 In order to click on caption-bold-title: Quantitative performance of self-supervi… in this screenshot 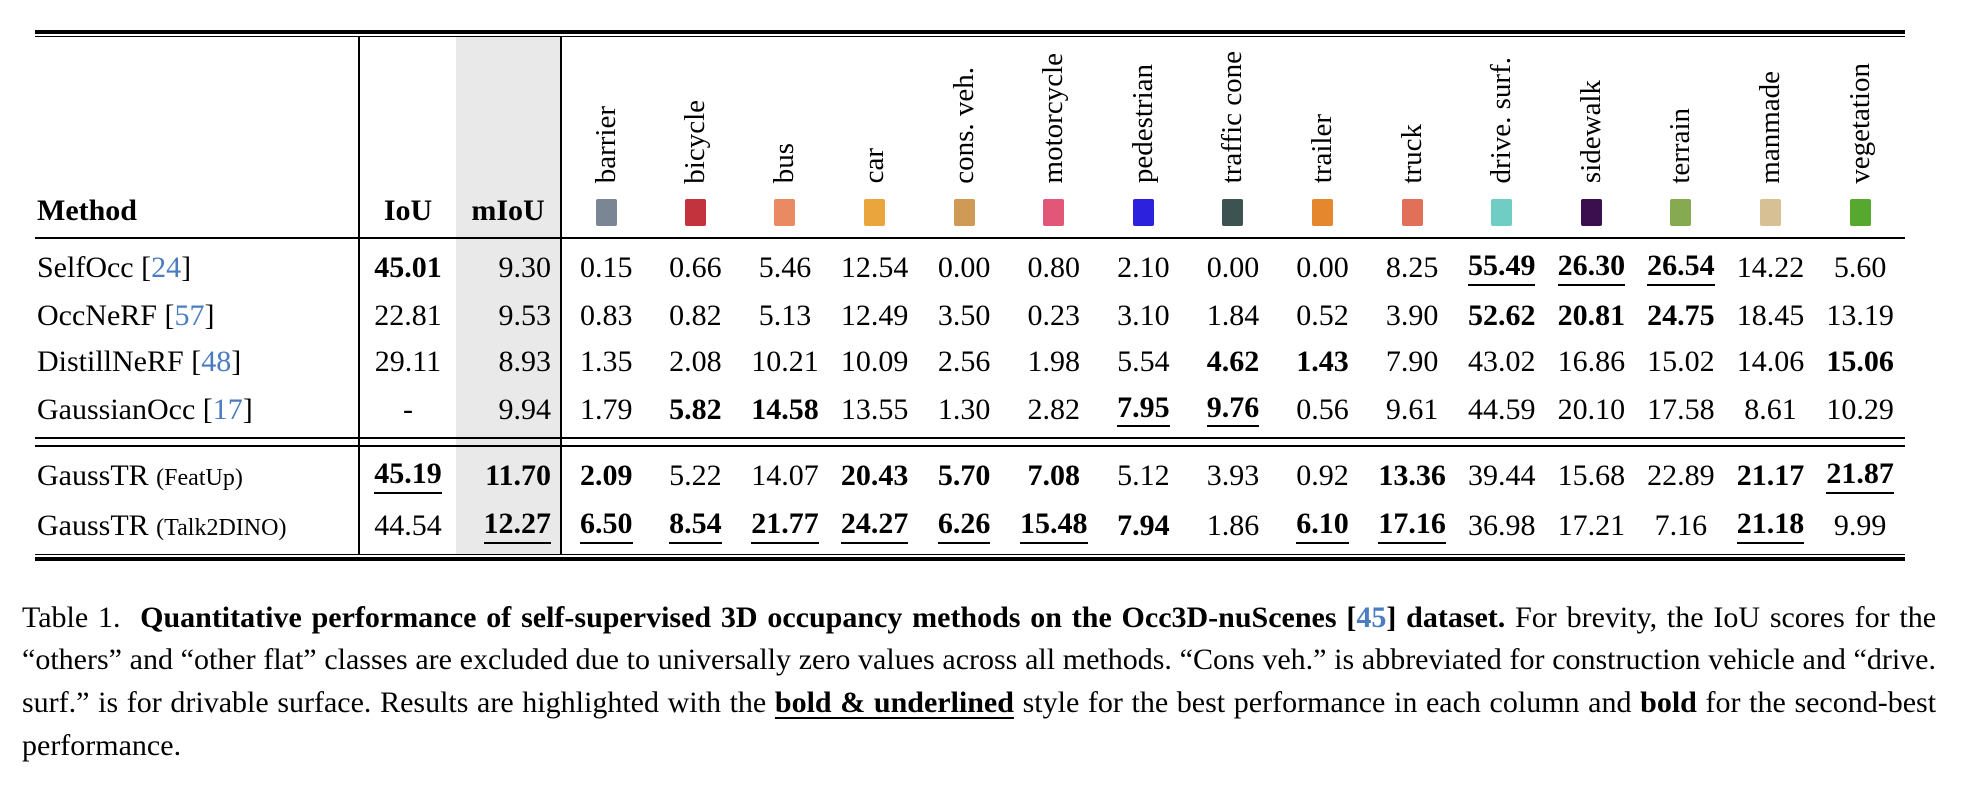, I will do `click(823, 617)`.